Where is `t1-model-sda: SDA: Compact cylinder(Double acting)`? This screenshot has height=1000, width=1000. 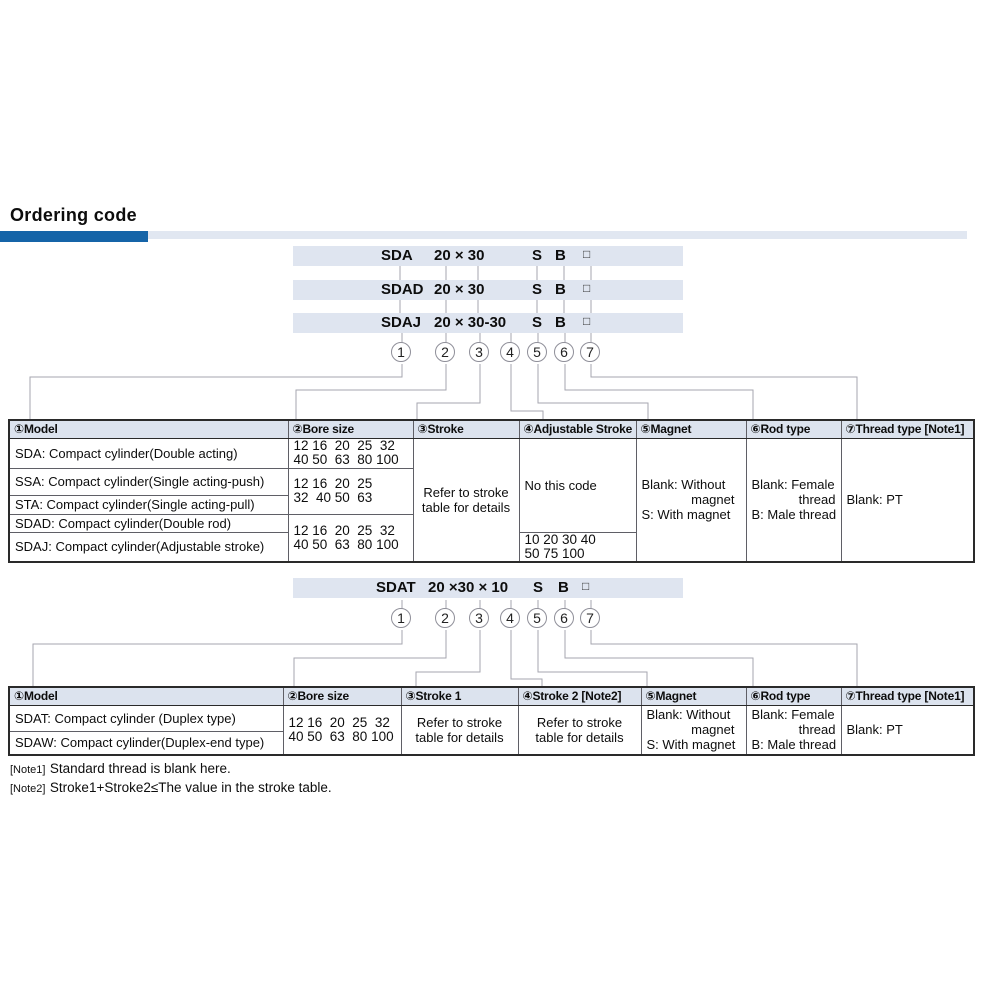 t1-model-sda: SDA: Compact cylinder(Double acting) is located at coordinates (148, 453).